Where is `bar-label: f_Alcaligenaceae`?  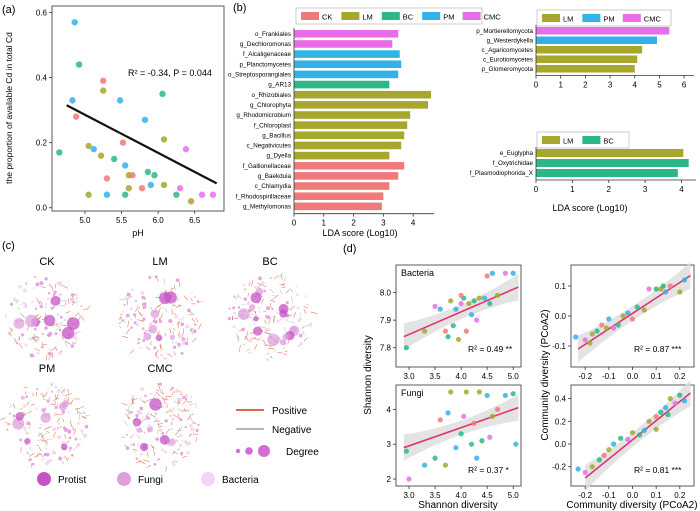
bar-label: f_Alcaligenaceae is located at coordinates (267, 54).